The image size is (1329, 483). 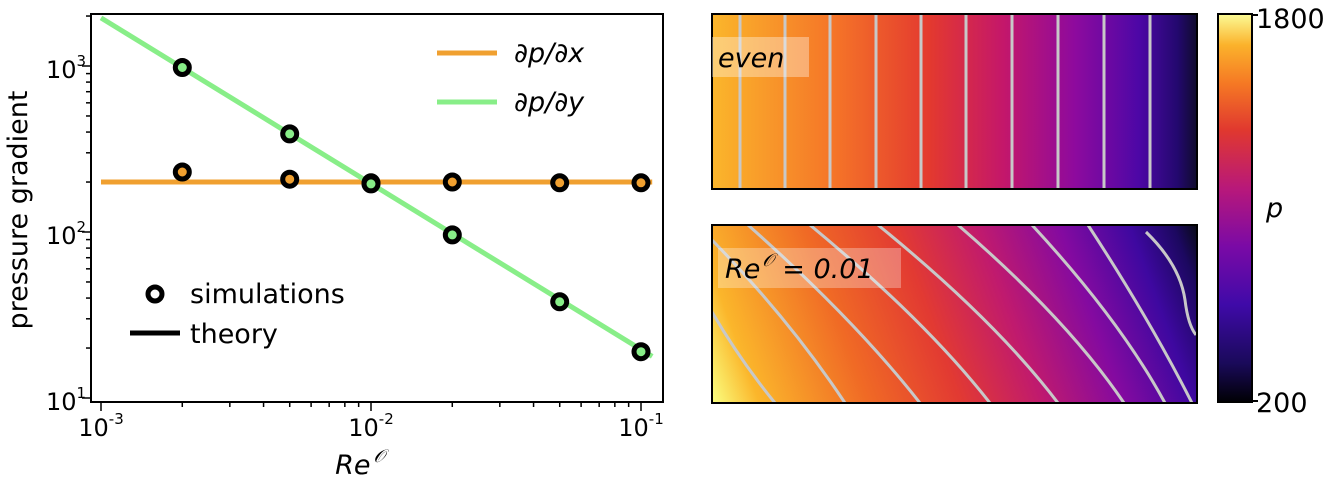 What do you see at coordinates (641, 426) in the screenshot?
I see `x-tick-label-3: 10⁻¹` at bounding box center [641, 426].